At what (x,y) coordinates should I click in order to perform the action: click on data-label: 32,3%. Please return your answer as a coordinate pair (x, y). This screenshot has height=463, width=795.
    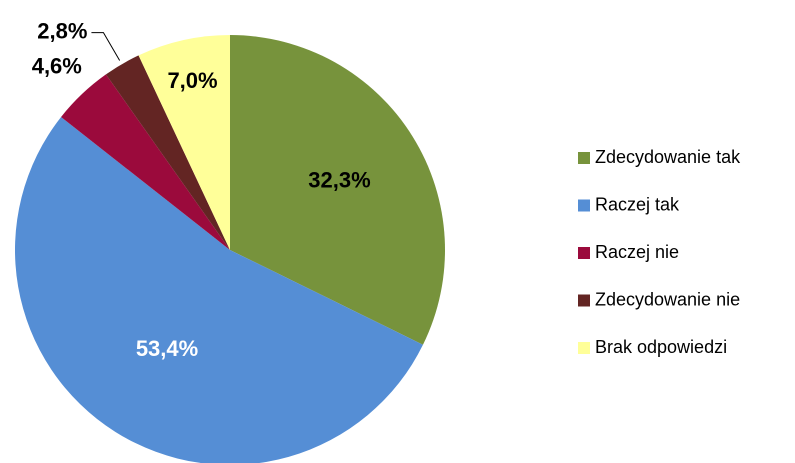
    Looking at the image, I should click on (339, 180).